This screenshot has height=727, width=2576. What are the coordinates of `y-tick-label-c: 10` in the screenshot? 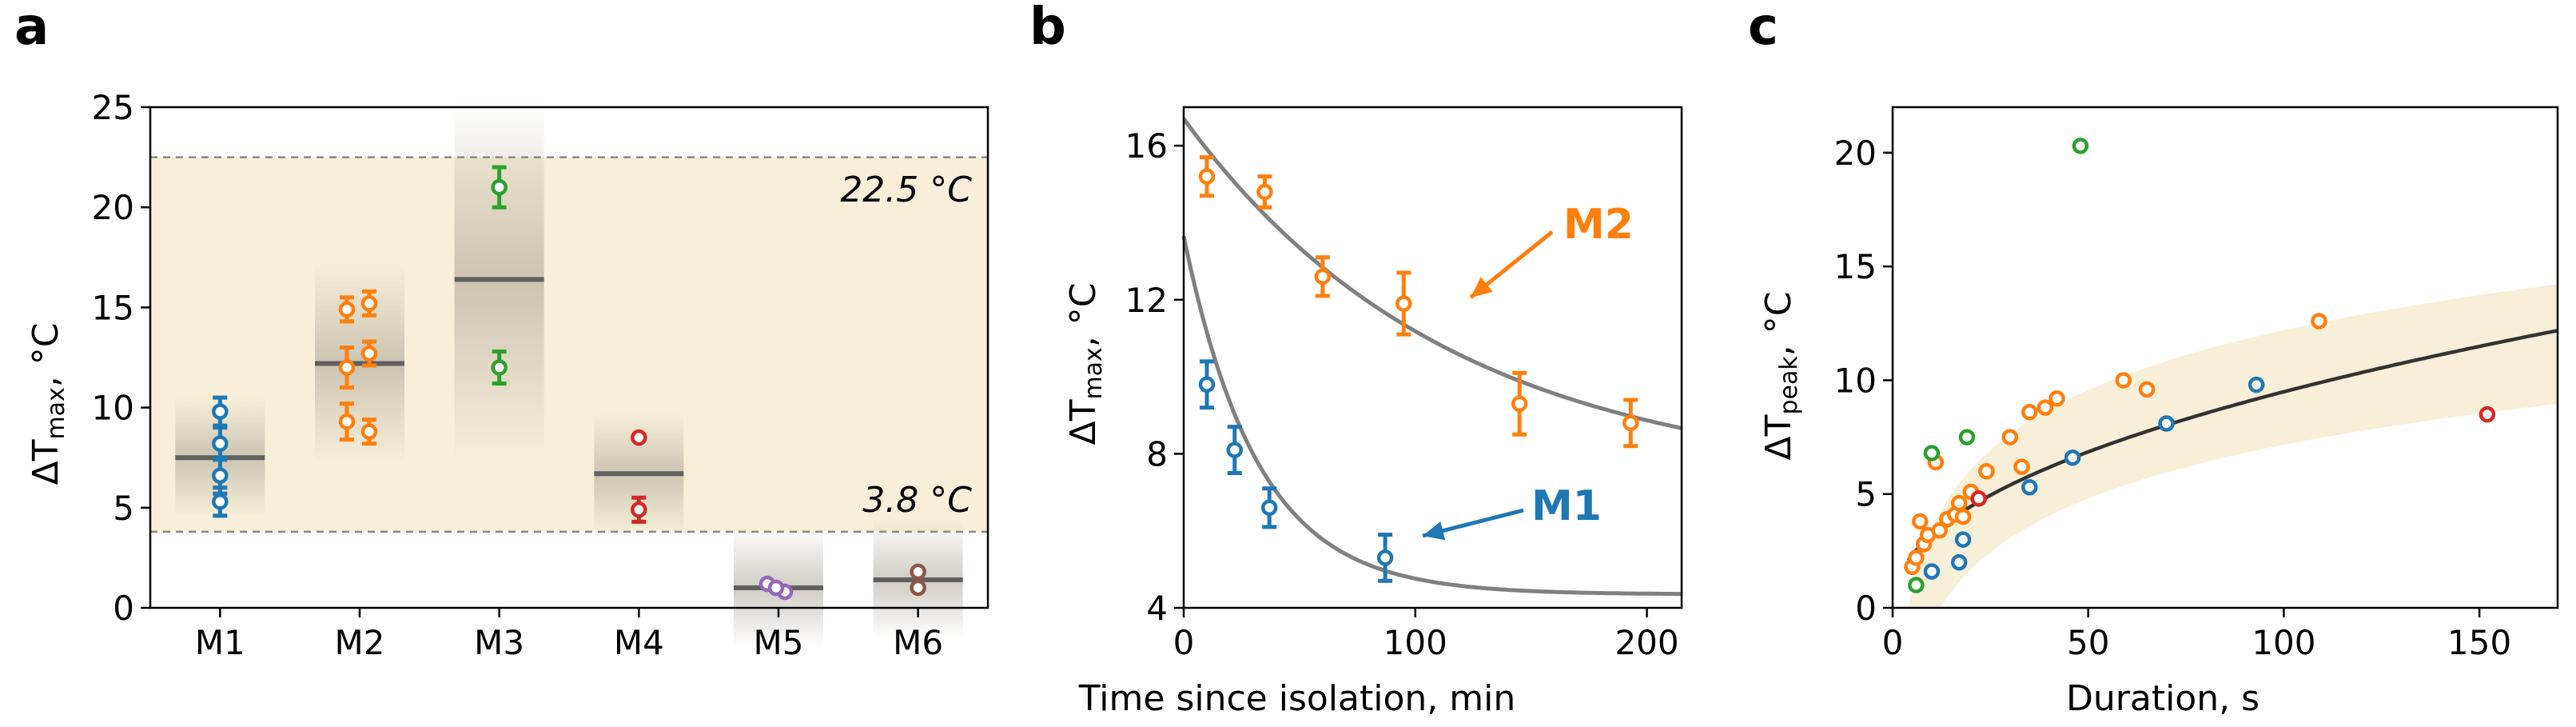 It's located at (1856, 380).